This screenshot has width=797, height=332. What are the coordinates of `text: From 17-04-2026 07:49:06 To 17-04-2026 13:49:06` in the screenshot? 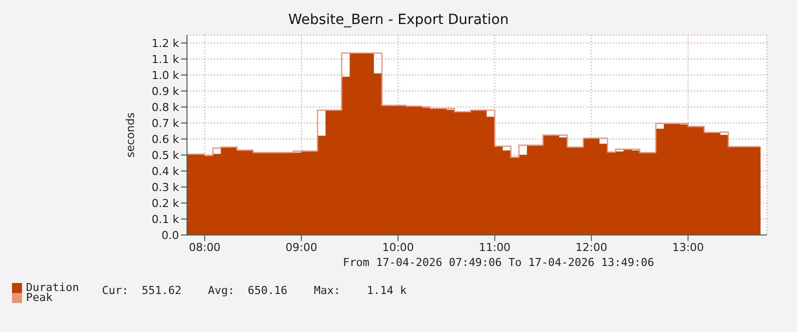 It's located at (498, 262).